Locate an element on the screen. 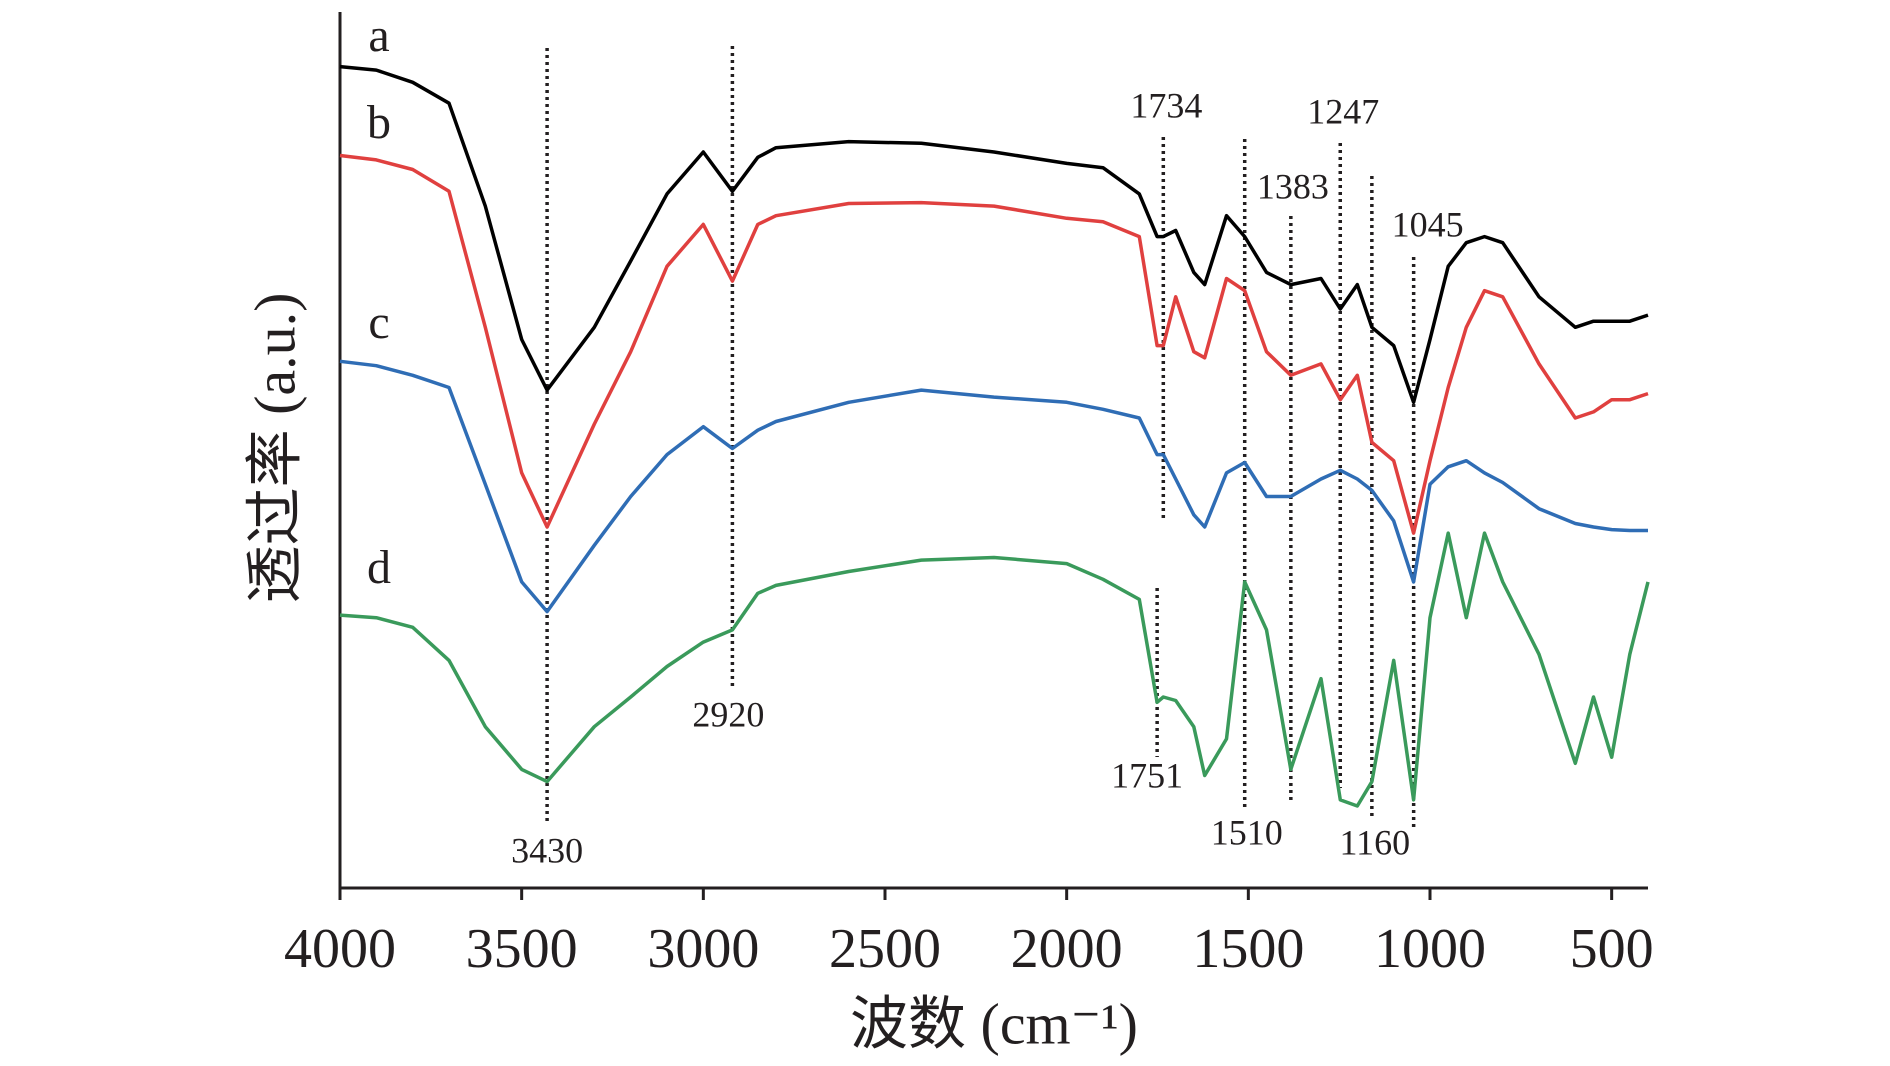 The image size is (1890, 1066). series-label: b is located at coordinates (379, 122).